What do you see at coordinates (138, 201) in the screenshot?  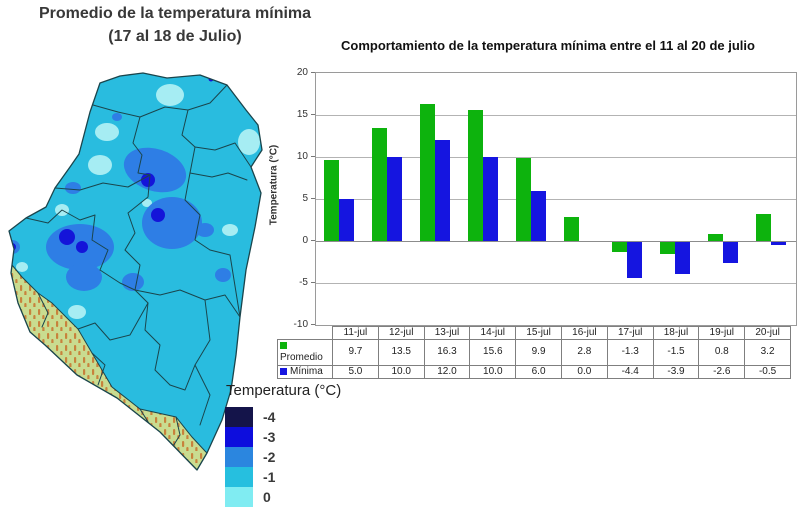 I see `map-warm-patches` at bounding box center [138, 201].